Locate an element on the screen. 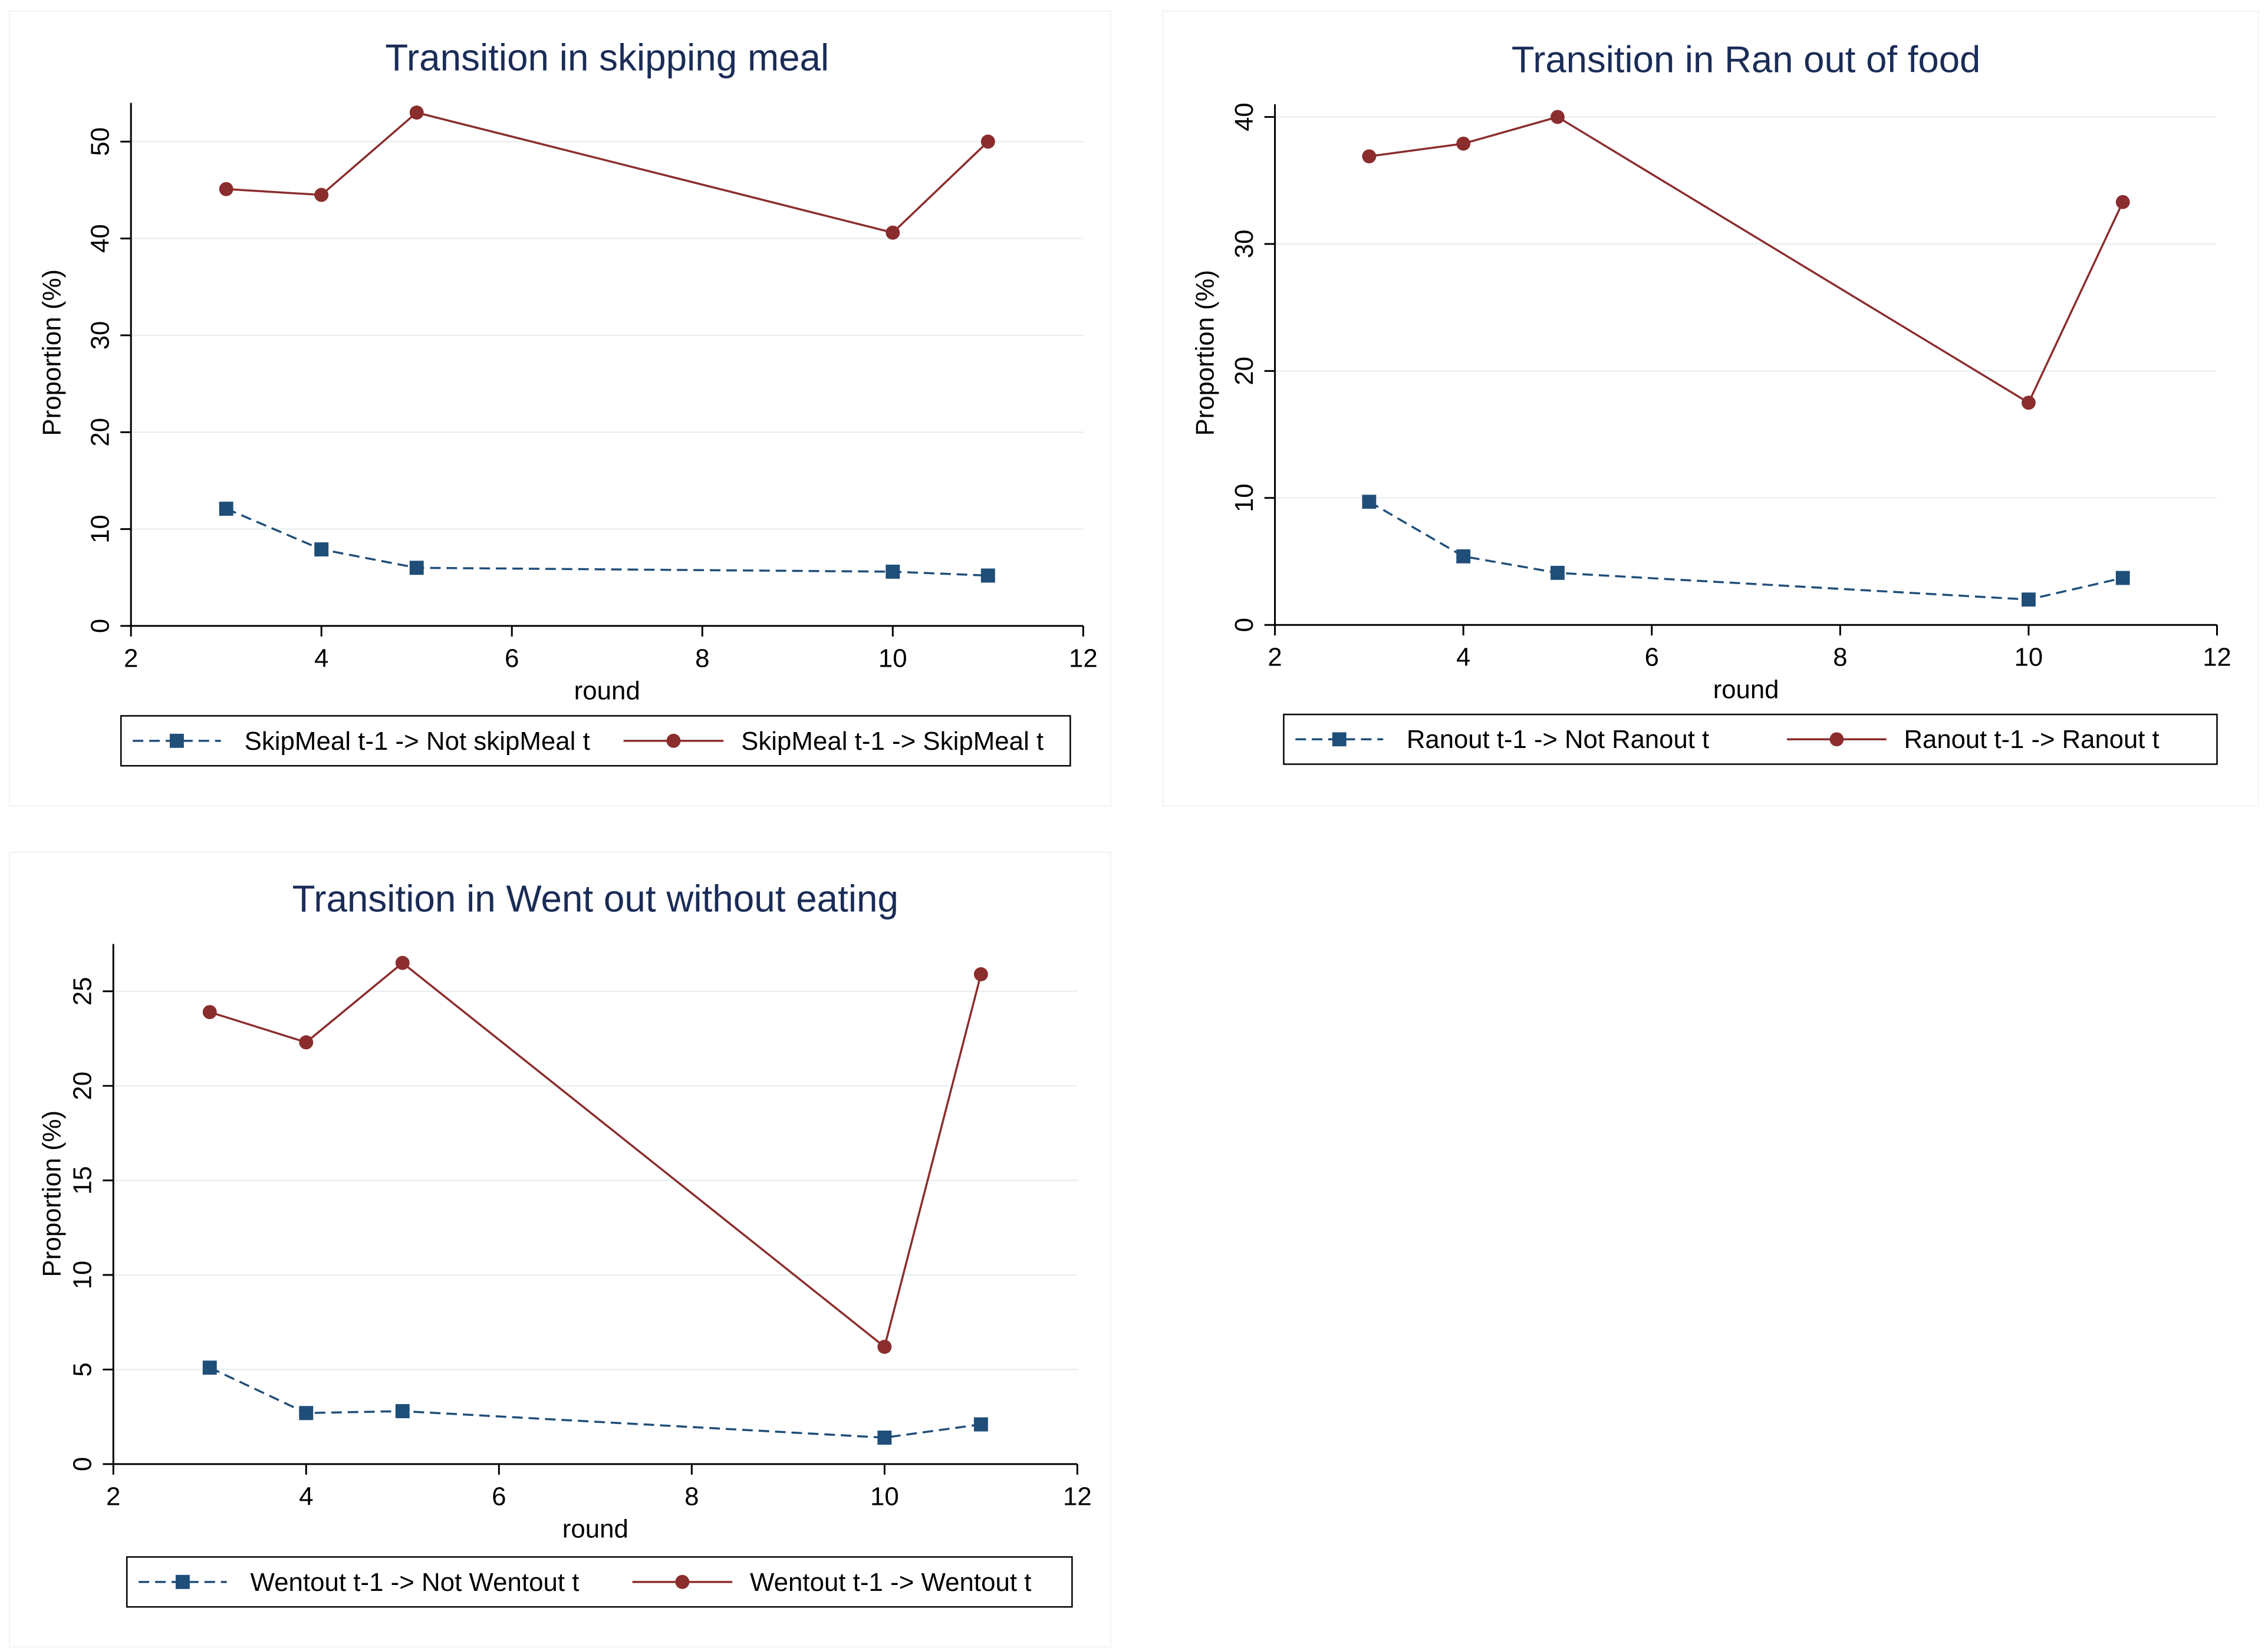 The height and width of the screenshot is (1651, 2268). chart-title: Transition in Ran out of food is located at coordinates (1746, 59).